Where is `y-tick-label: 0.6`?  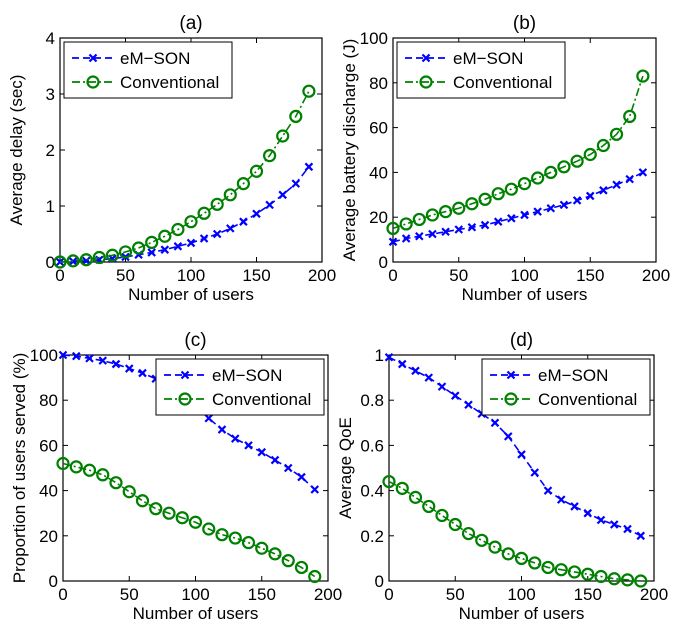
y-tick-label: 0.6 is located at coordinates (372, 445).